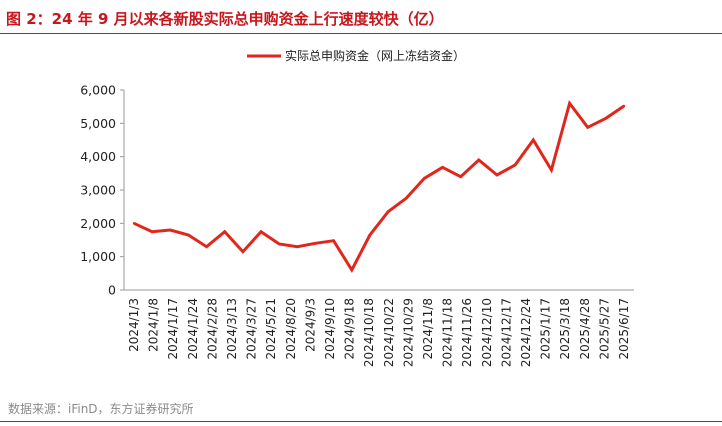  What do you see at coordinates (98, 123) in the screenshot?
I see `y-tick-label: 5,000` at bounding box center [98, 123].